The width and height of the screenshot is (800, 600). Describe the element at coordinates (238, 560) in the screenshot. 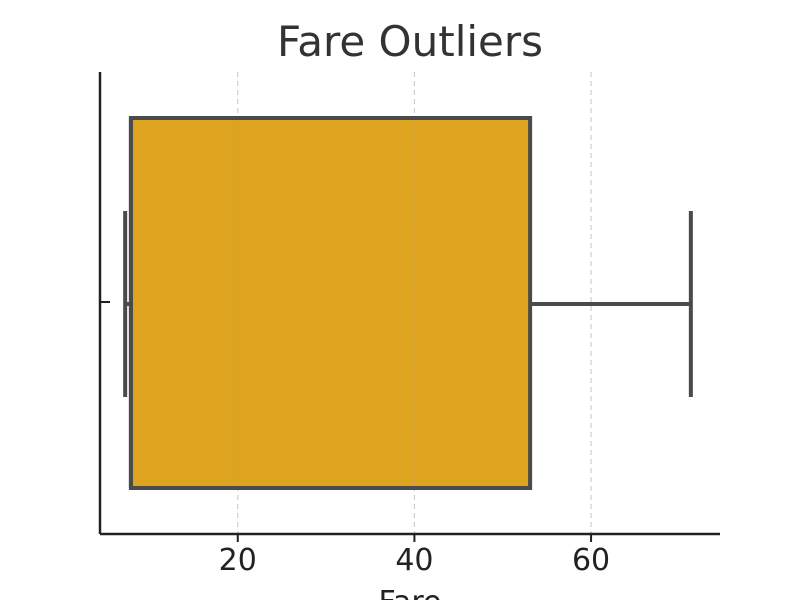

I see `x-tick-label-20: 20` at that location.